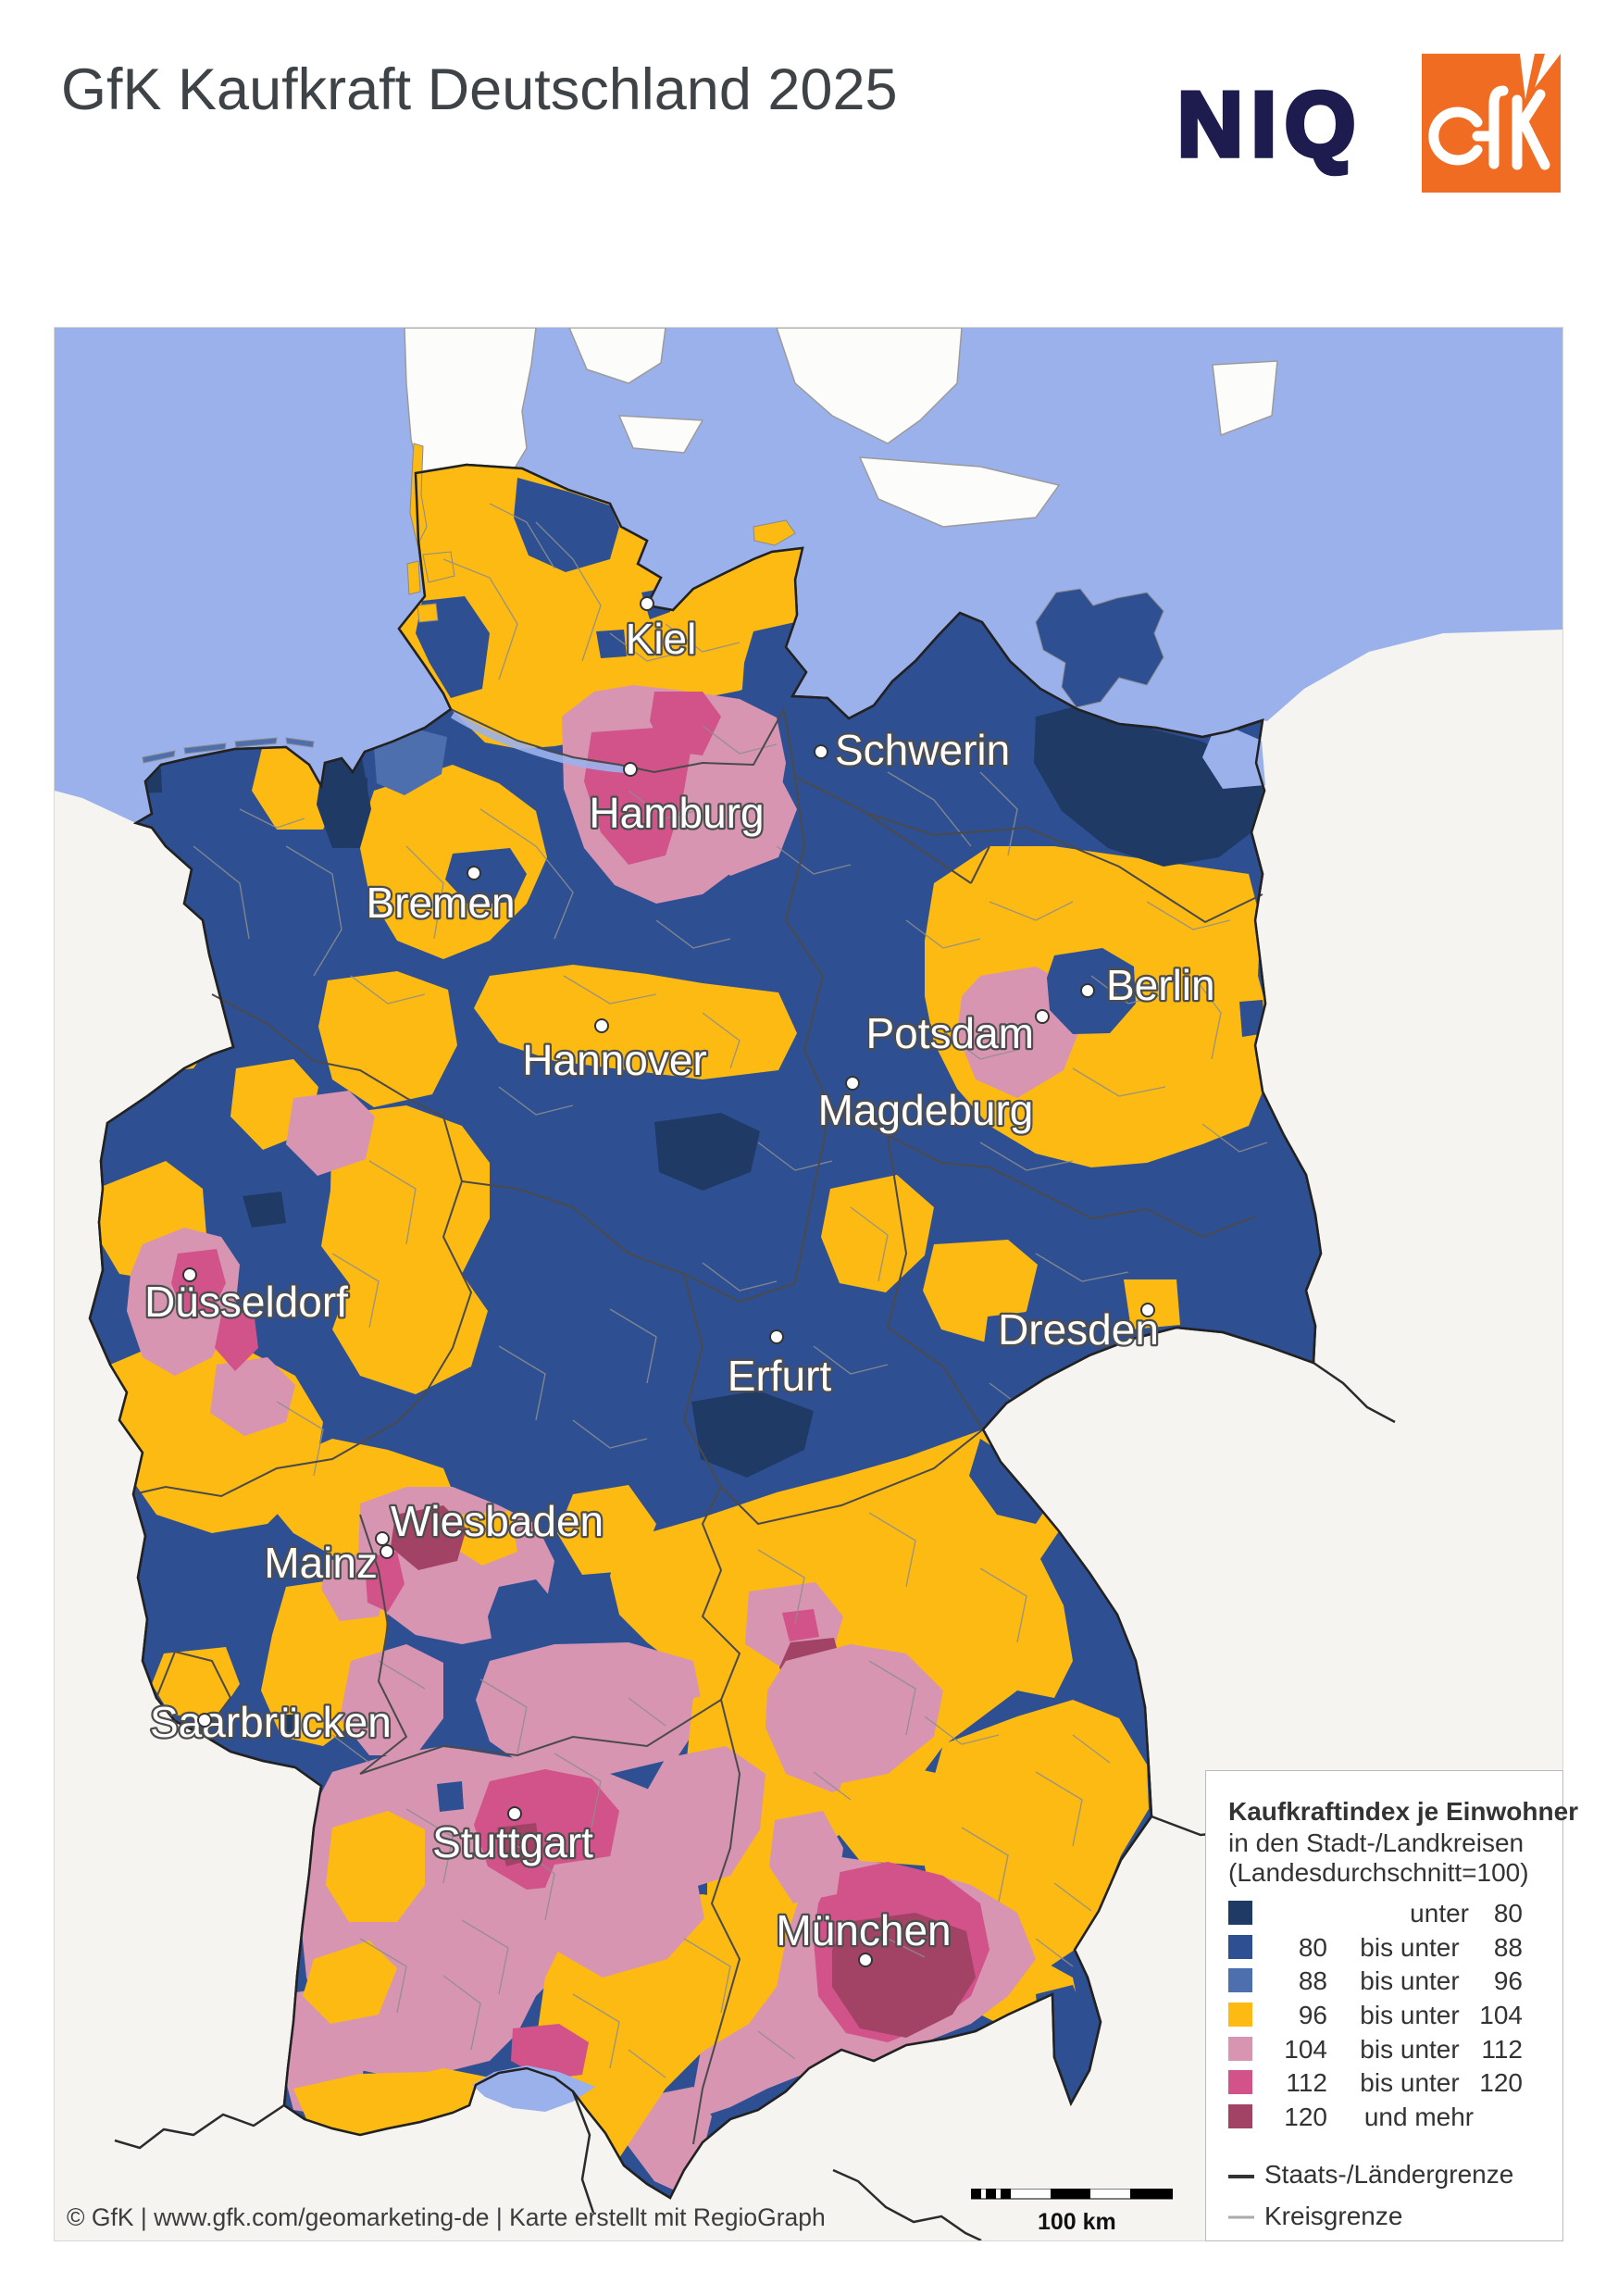 This screenshot has height=2296, width=1618. I want to click on svg-text: München, so click(863, 1930).